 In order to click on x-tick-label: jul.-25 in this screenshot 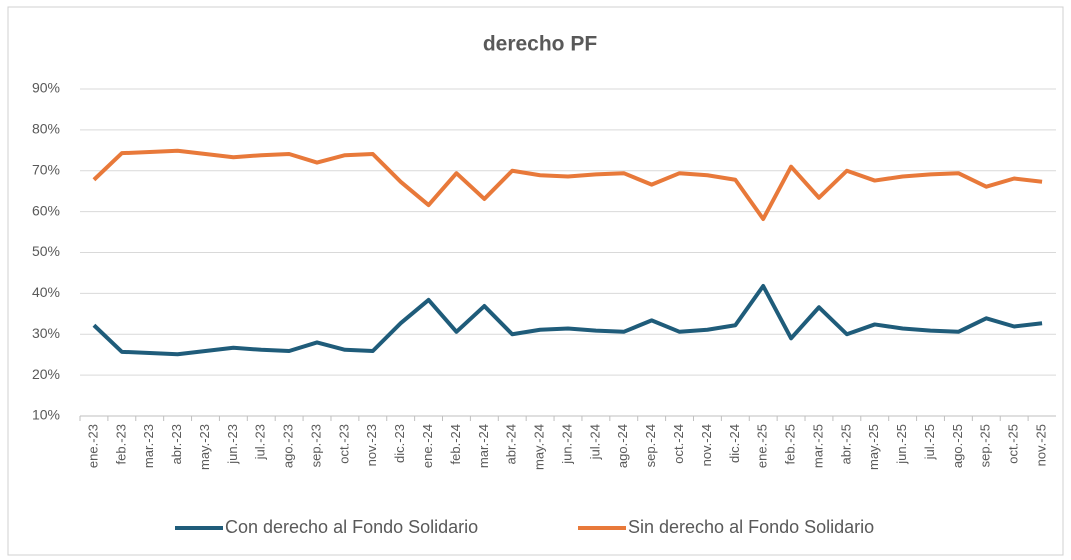, I will do `click(929, 442)`.